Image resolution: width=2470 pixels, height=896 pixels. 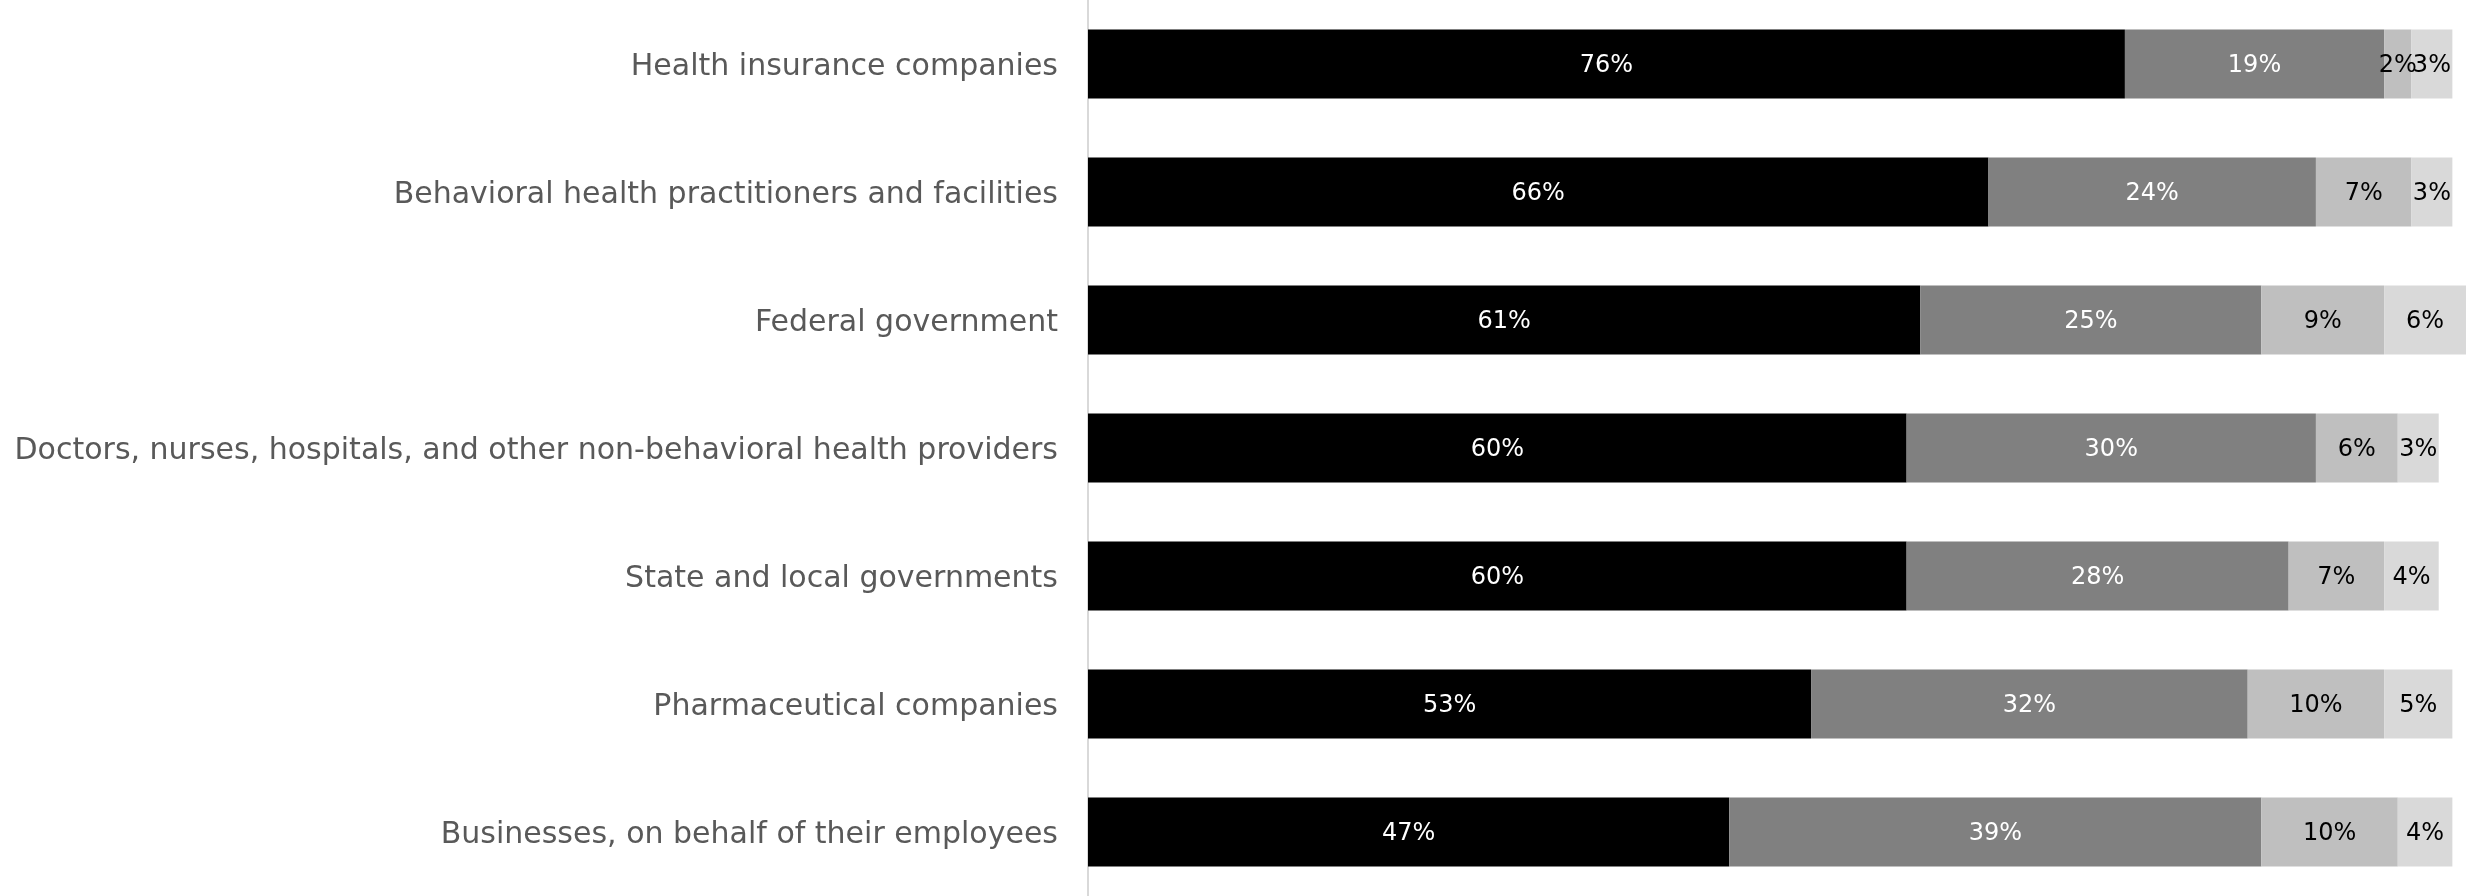 I want to click on data-label: 53%, so click(x=1449, y=704).